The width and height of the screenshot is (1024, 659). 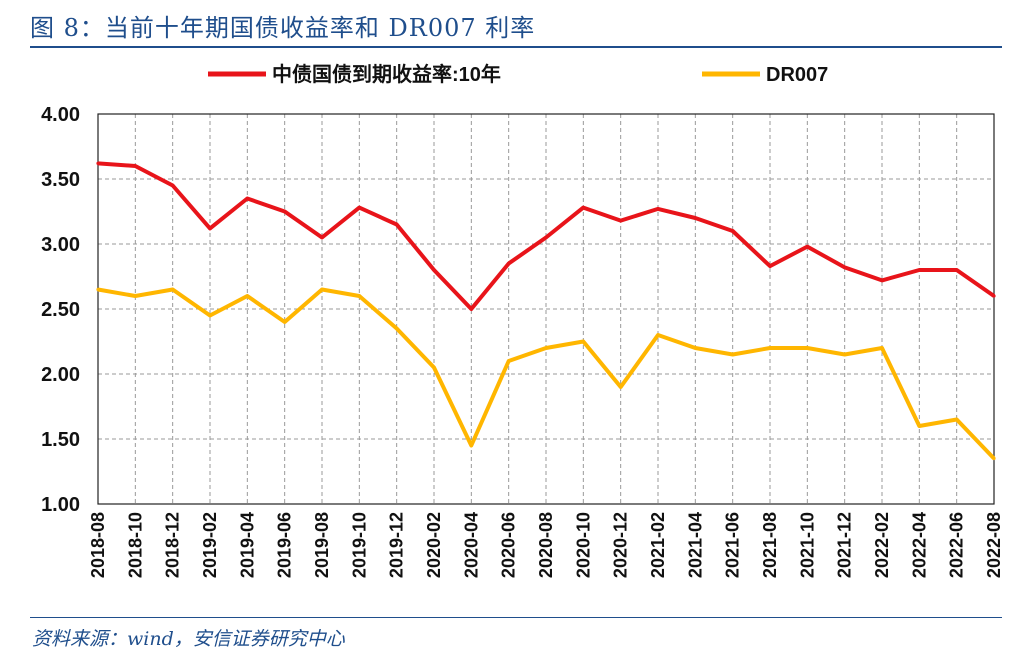 What do you see at coordinates (583, 545) in the screenshot?
I see `x-tick-label: 2020-10` at bounding box center [583, 545].